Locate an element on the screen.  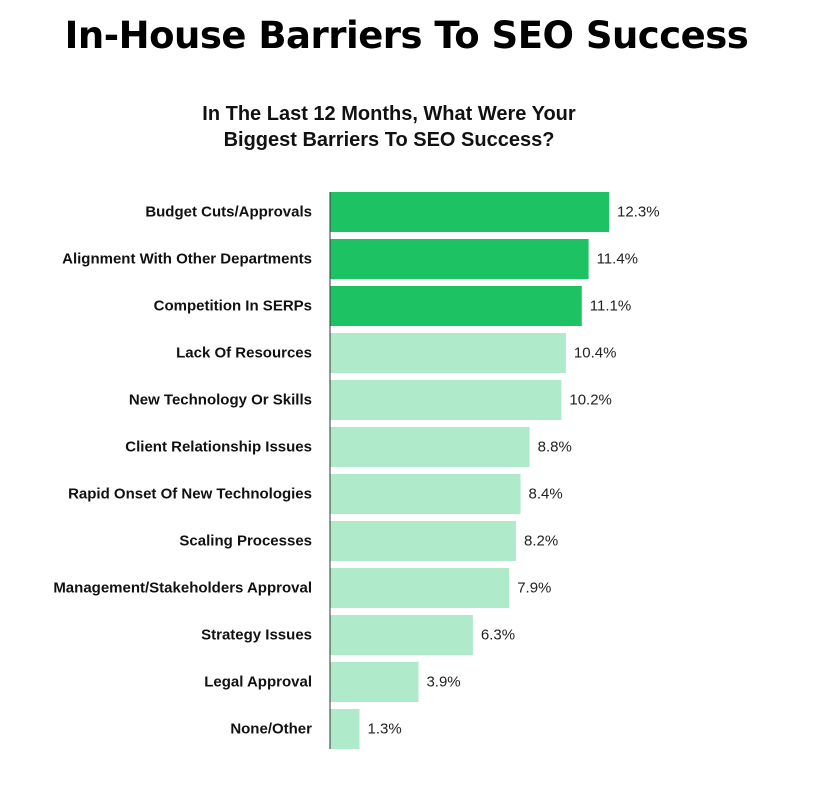
category-label: Client Relationship Issues is located at coordinates (218, 447).